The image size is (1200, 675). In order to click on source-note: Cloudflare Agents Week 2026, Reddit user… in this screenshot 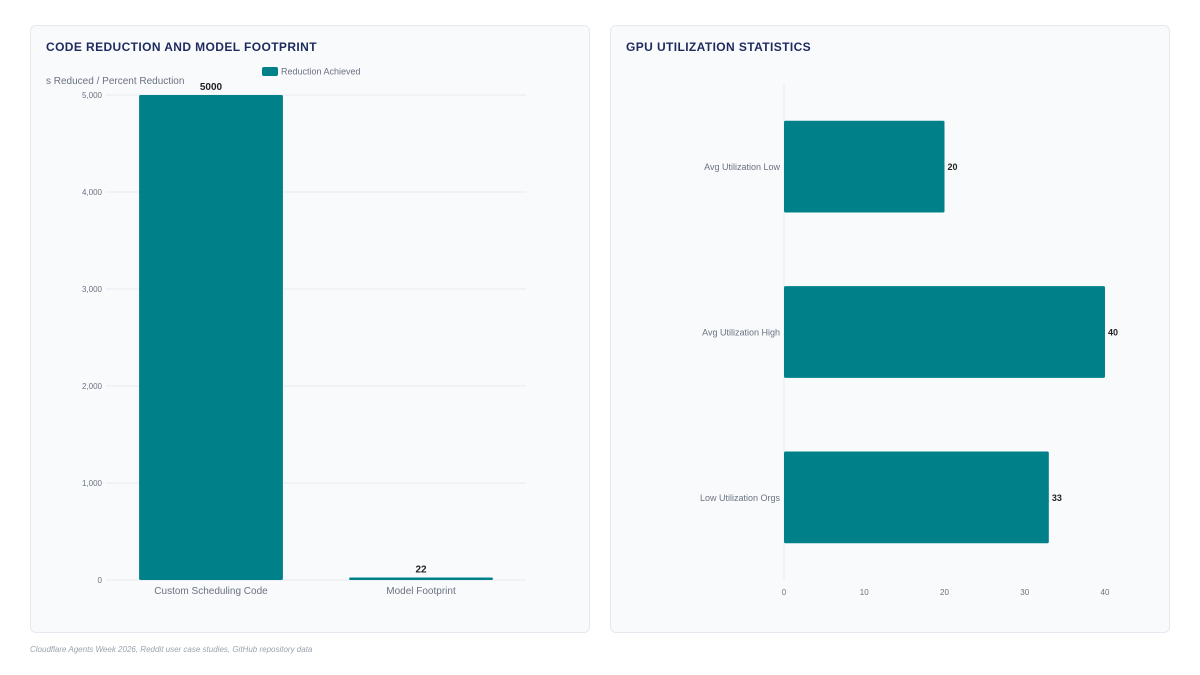, I will do `click(171, 649)`.